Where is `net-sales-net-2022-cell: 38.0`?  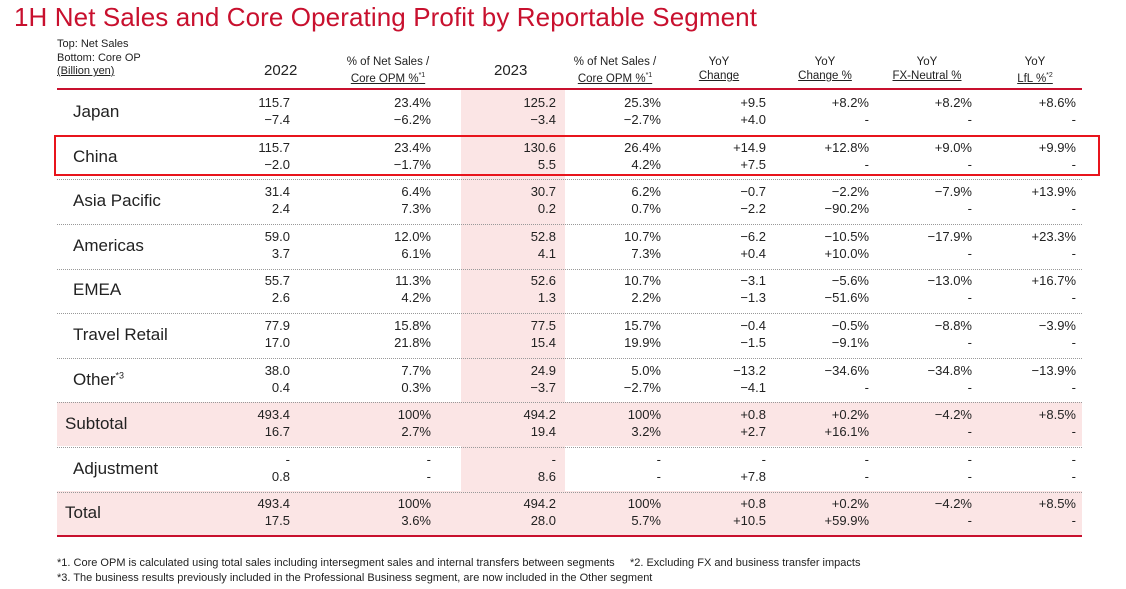
net-sales-net-2022-cell: 38.0 is located at coordinates (277, 370).